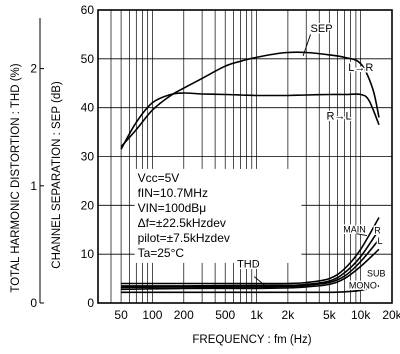 The width and height of the screenshot is (400, 354). What do you see at coordinates (363, 285) in the screenshot?
I see `curve-label: MONO` at bounding box center [363, 285].